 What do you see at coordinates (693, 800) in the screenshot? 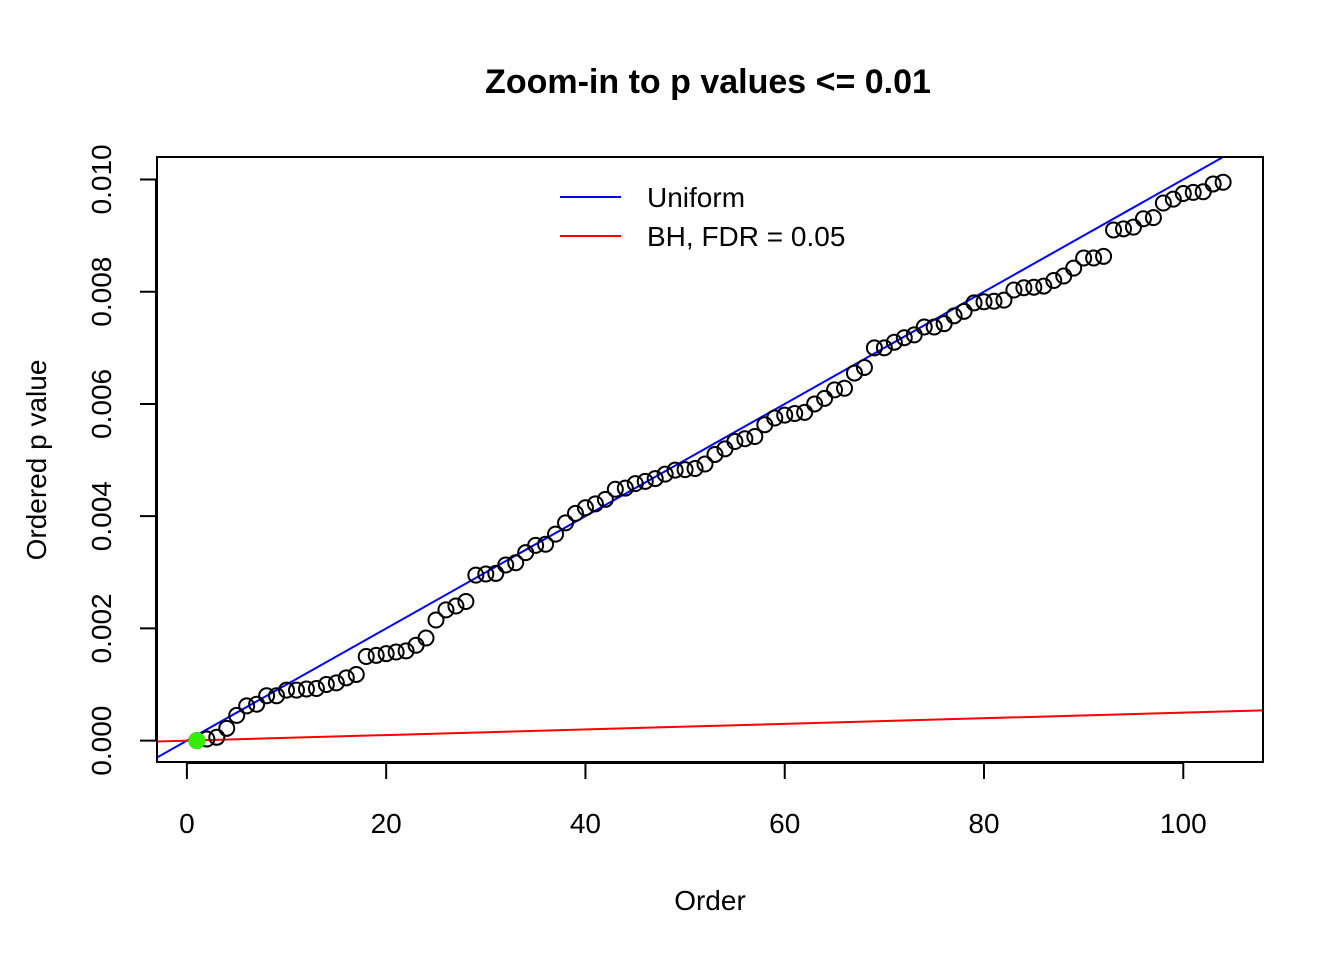
I see `x-axis: 0 20 40 60 80 100` at bounding box center [693, 800].